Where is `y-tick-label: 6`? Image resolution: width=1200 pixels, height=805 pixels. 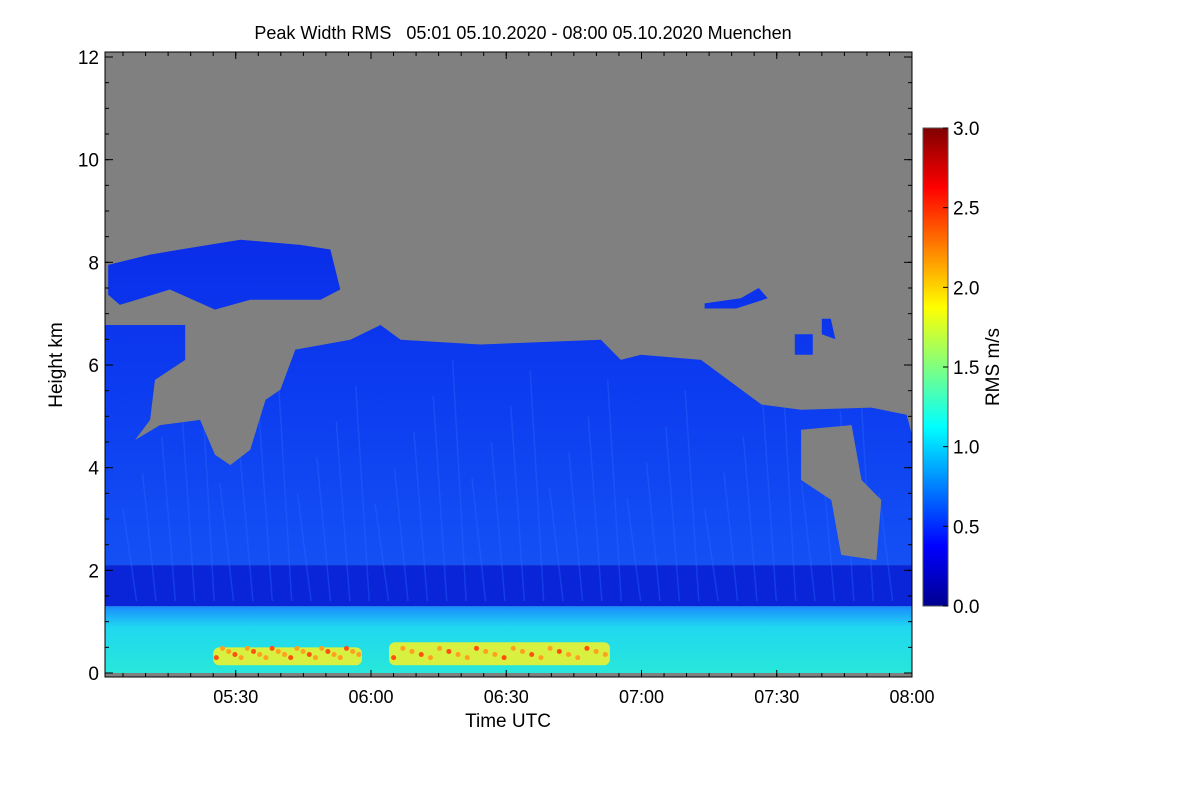 y-tick-label: 6 is located at coordinates (93, 366).